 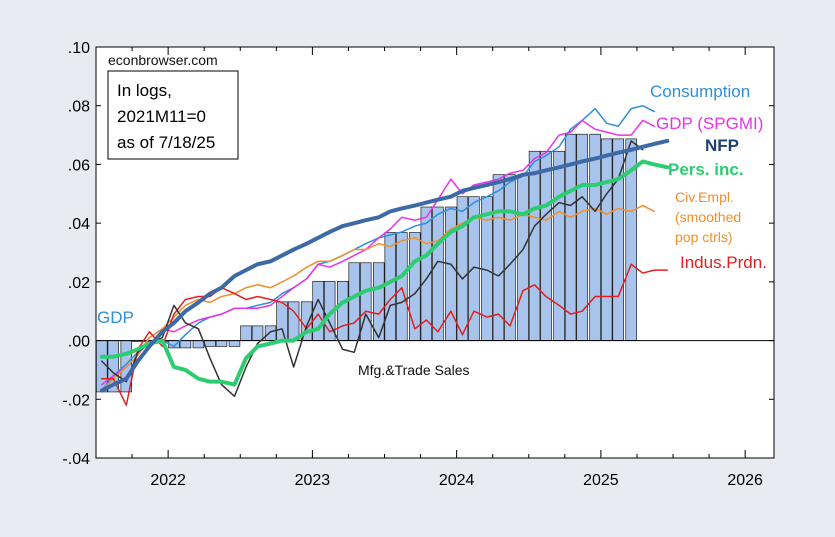 What do you see at coordinates (706, 169) in the screenshot?
I see `label-pers-inc: Pers. inc.` at bounding box center [706, 169].